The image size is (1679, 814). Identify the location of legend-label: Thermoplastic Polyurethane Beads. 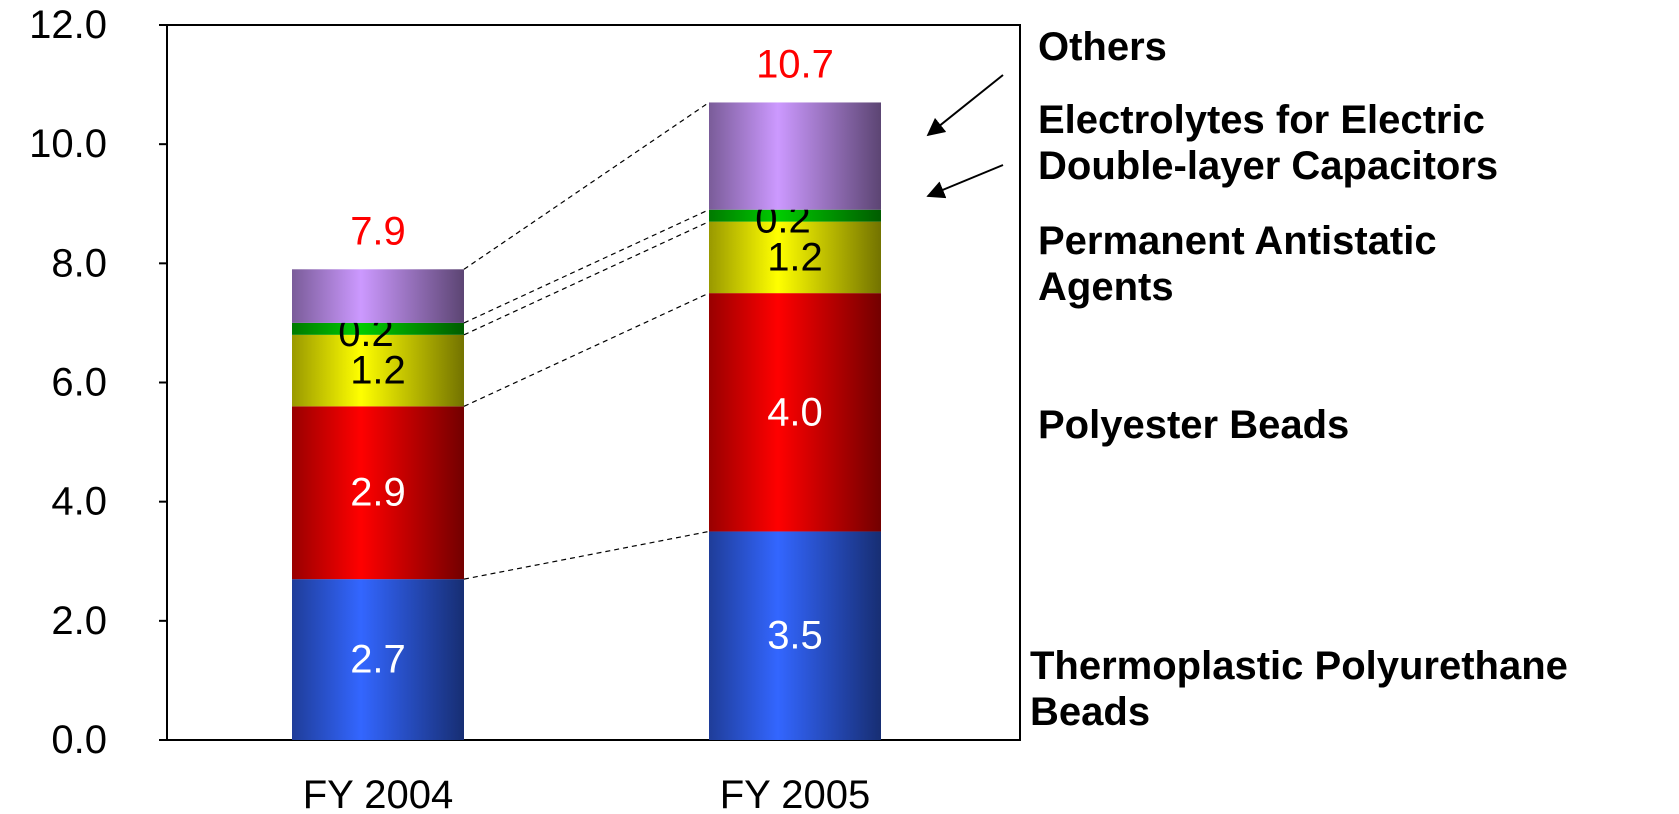
(1299, 689).